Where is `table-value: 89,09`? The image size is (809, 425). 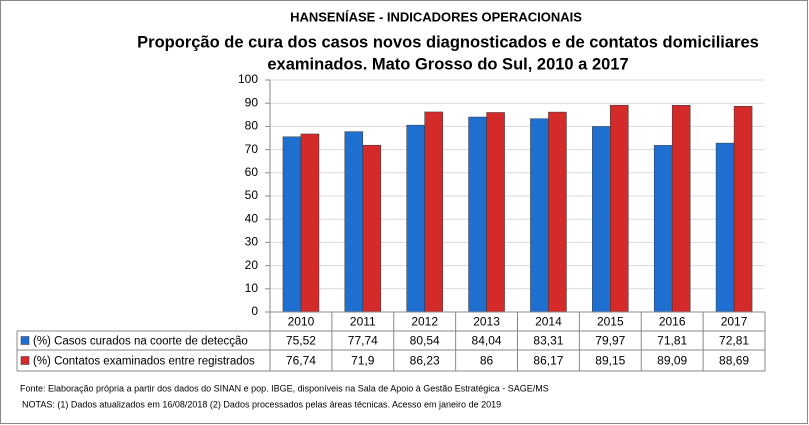
table-value: 89,09 is located at coordinates (672, 361).